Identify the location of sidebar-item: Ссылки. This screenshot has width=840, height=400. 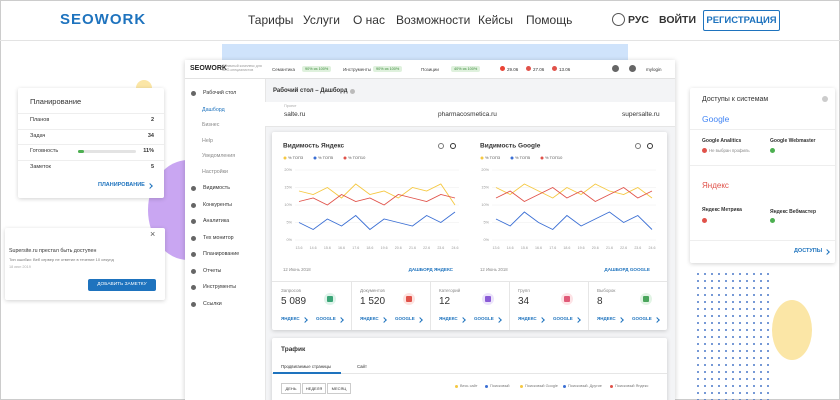
(212, 303).